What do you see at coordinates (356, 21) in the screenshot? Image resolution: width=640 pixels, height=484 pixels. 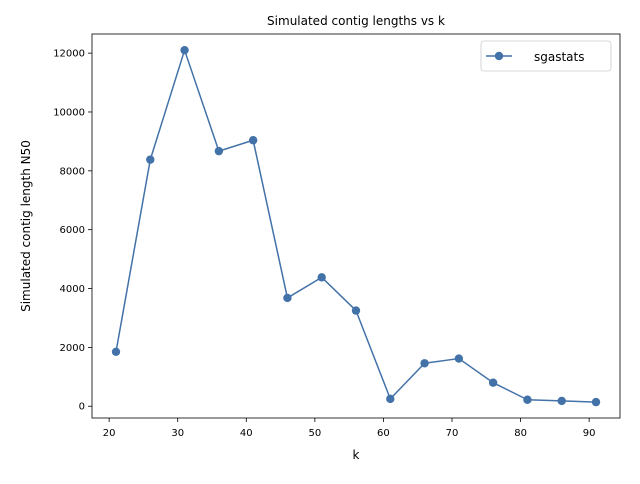 I see `chart-title: Simulated contig lengths vs k` at bounding box center [356, 21].